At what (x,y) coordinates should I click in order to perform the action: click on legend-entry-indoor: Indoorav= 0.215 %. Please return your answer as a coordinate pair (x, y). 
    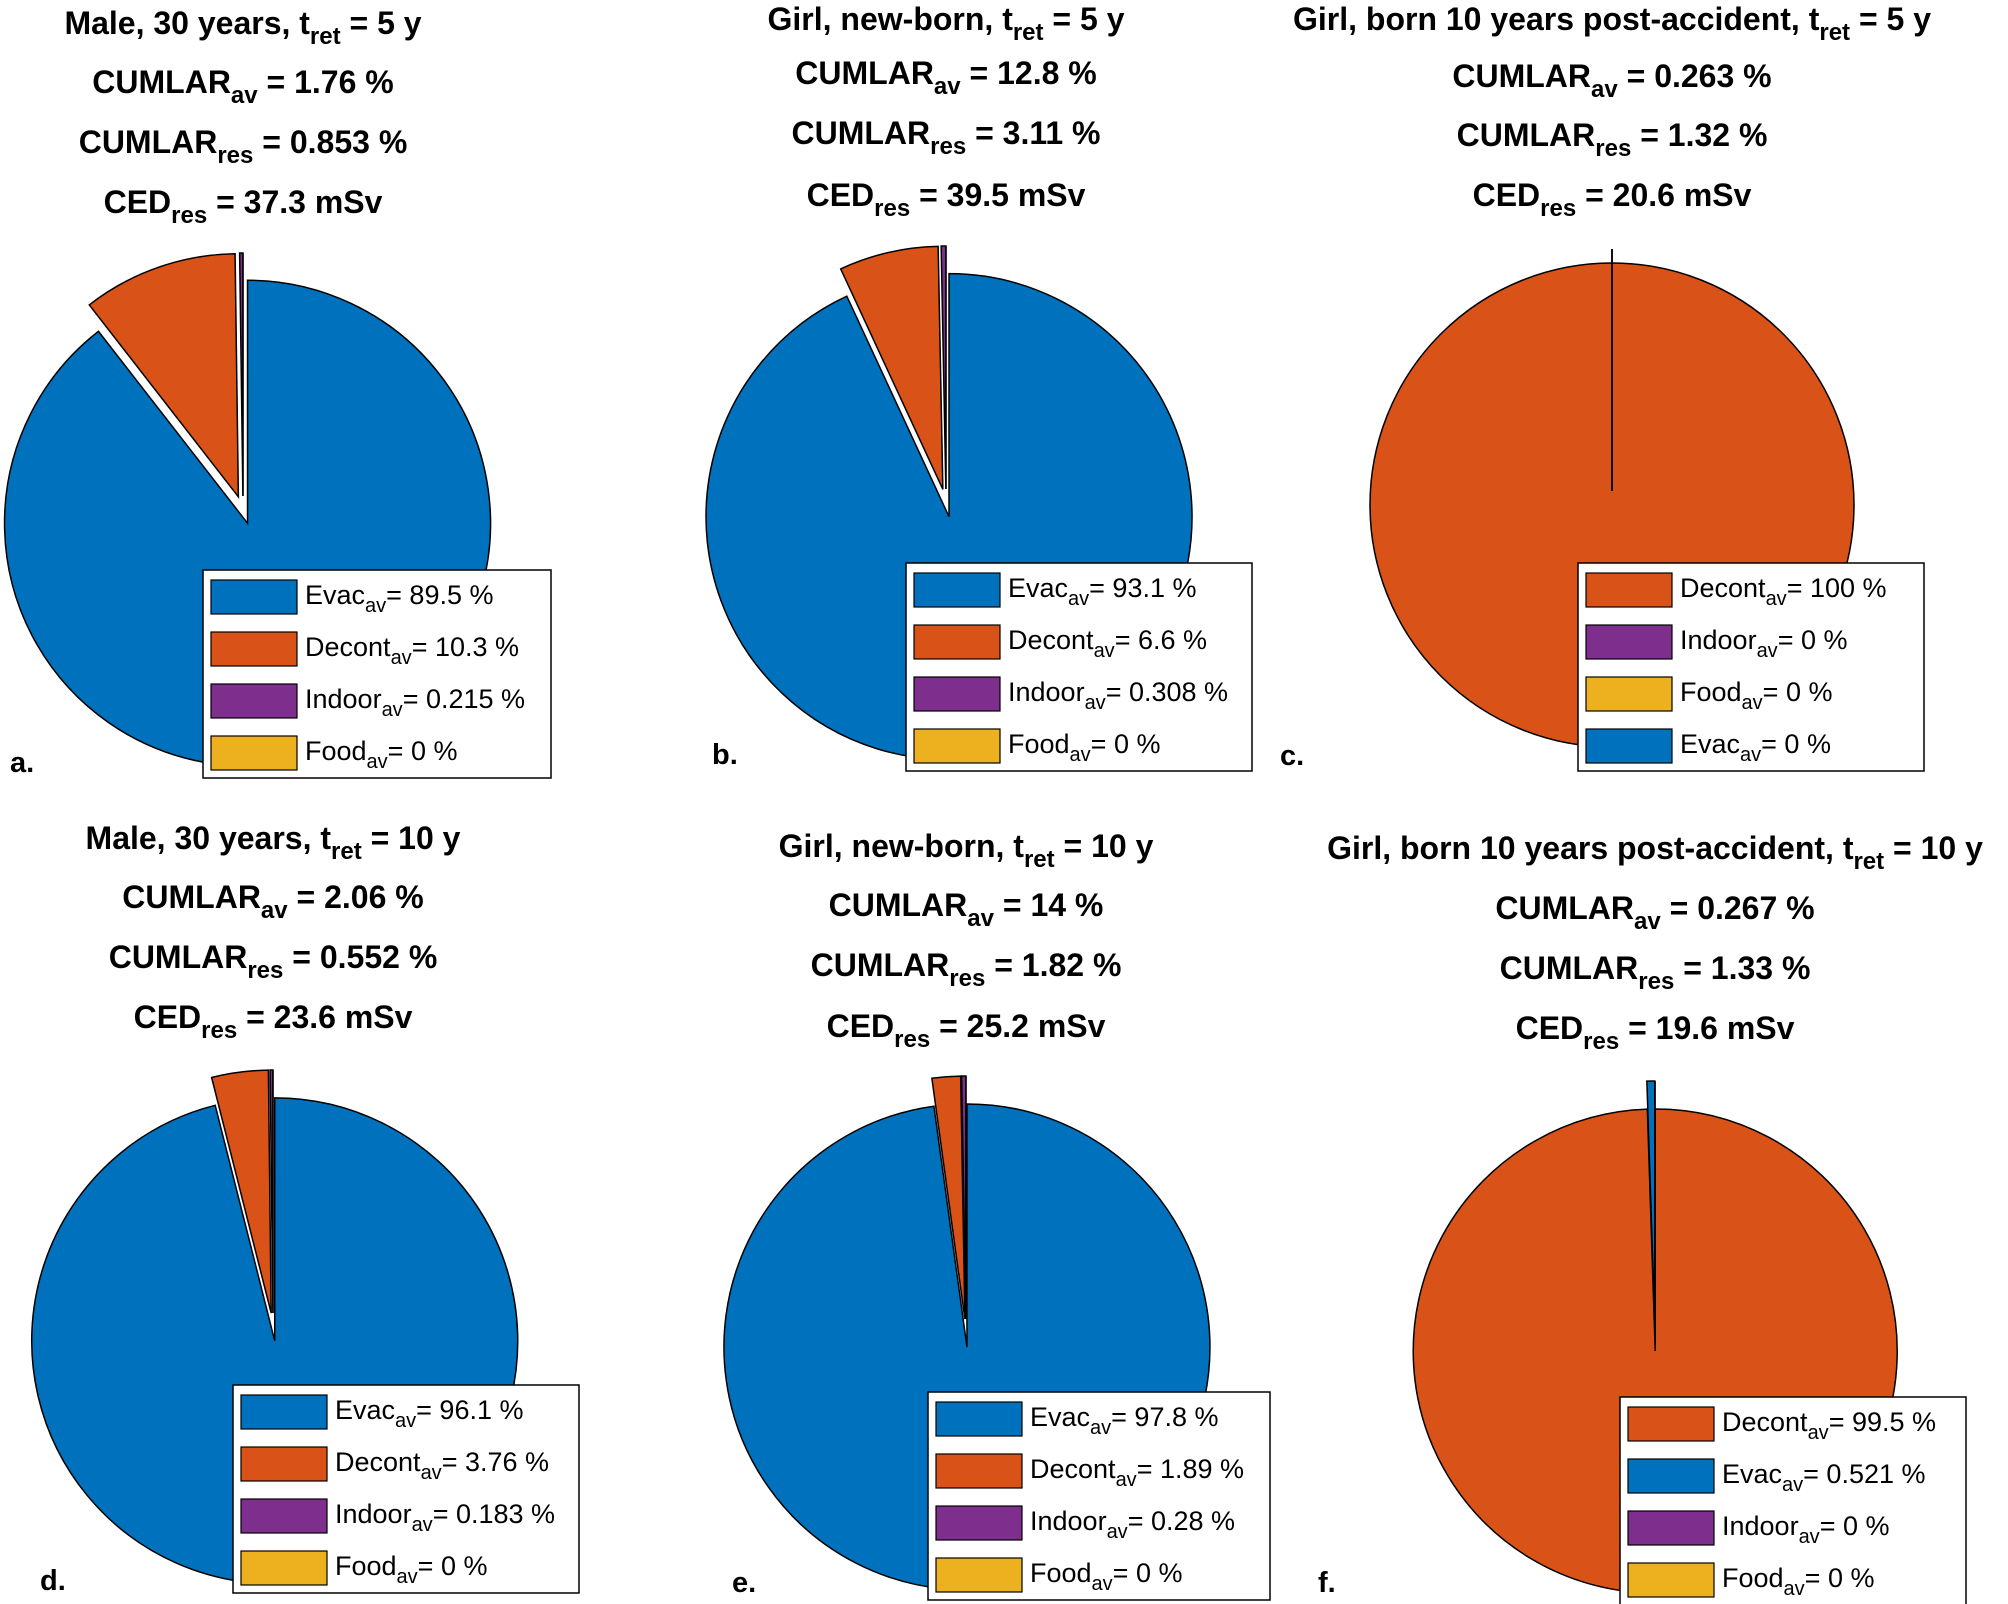
    Looking at the image, I should click on (415, 702).